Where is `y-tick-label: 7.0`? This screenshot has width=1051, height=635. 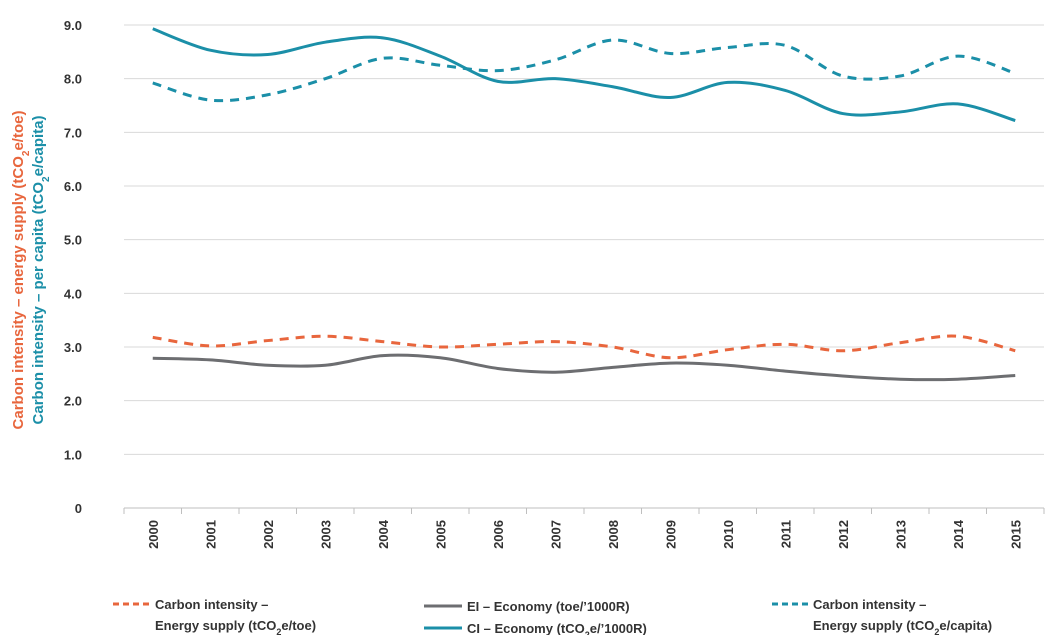 y-tick-label: 7.0 is located at coordinates (73, 132).